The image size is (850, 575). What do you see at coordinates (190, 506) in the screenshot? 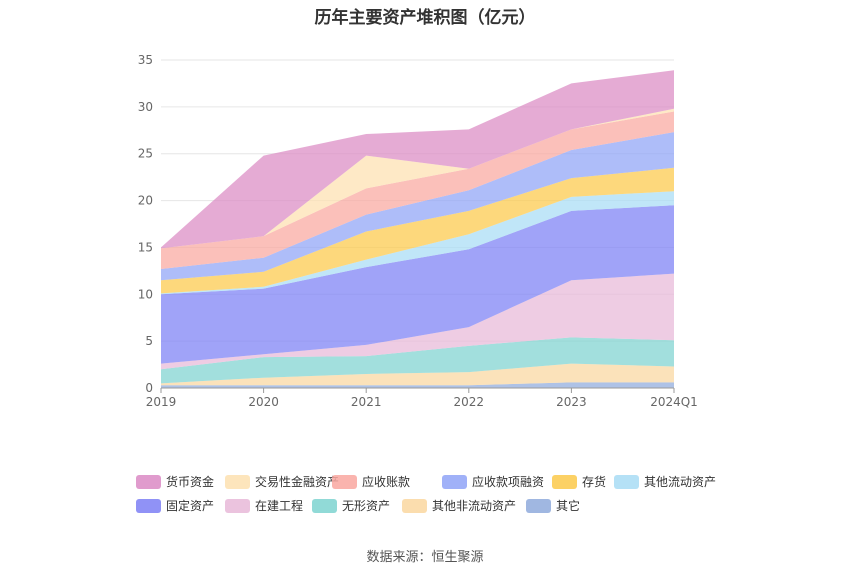
I see `legend-label: 固定资产` at bounding box center [190, 506].